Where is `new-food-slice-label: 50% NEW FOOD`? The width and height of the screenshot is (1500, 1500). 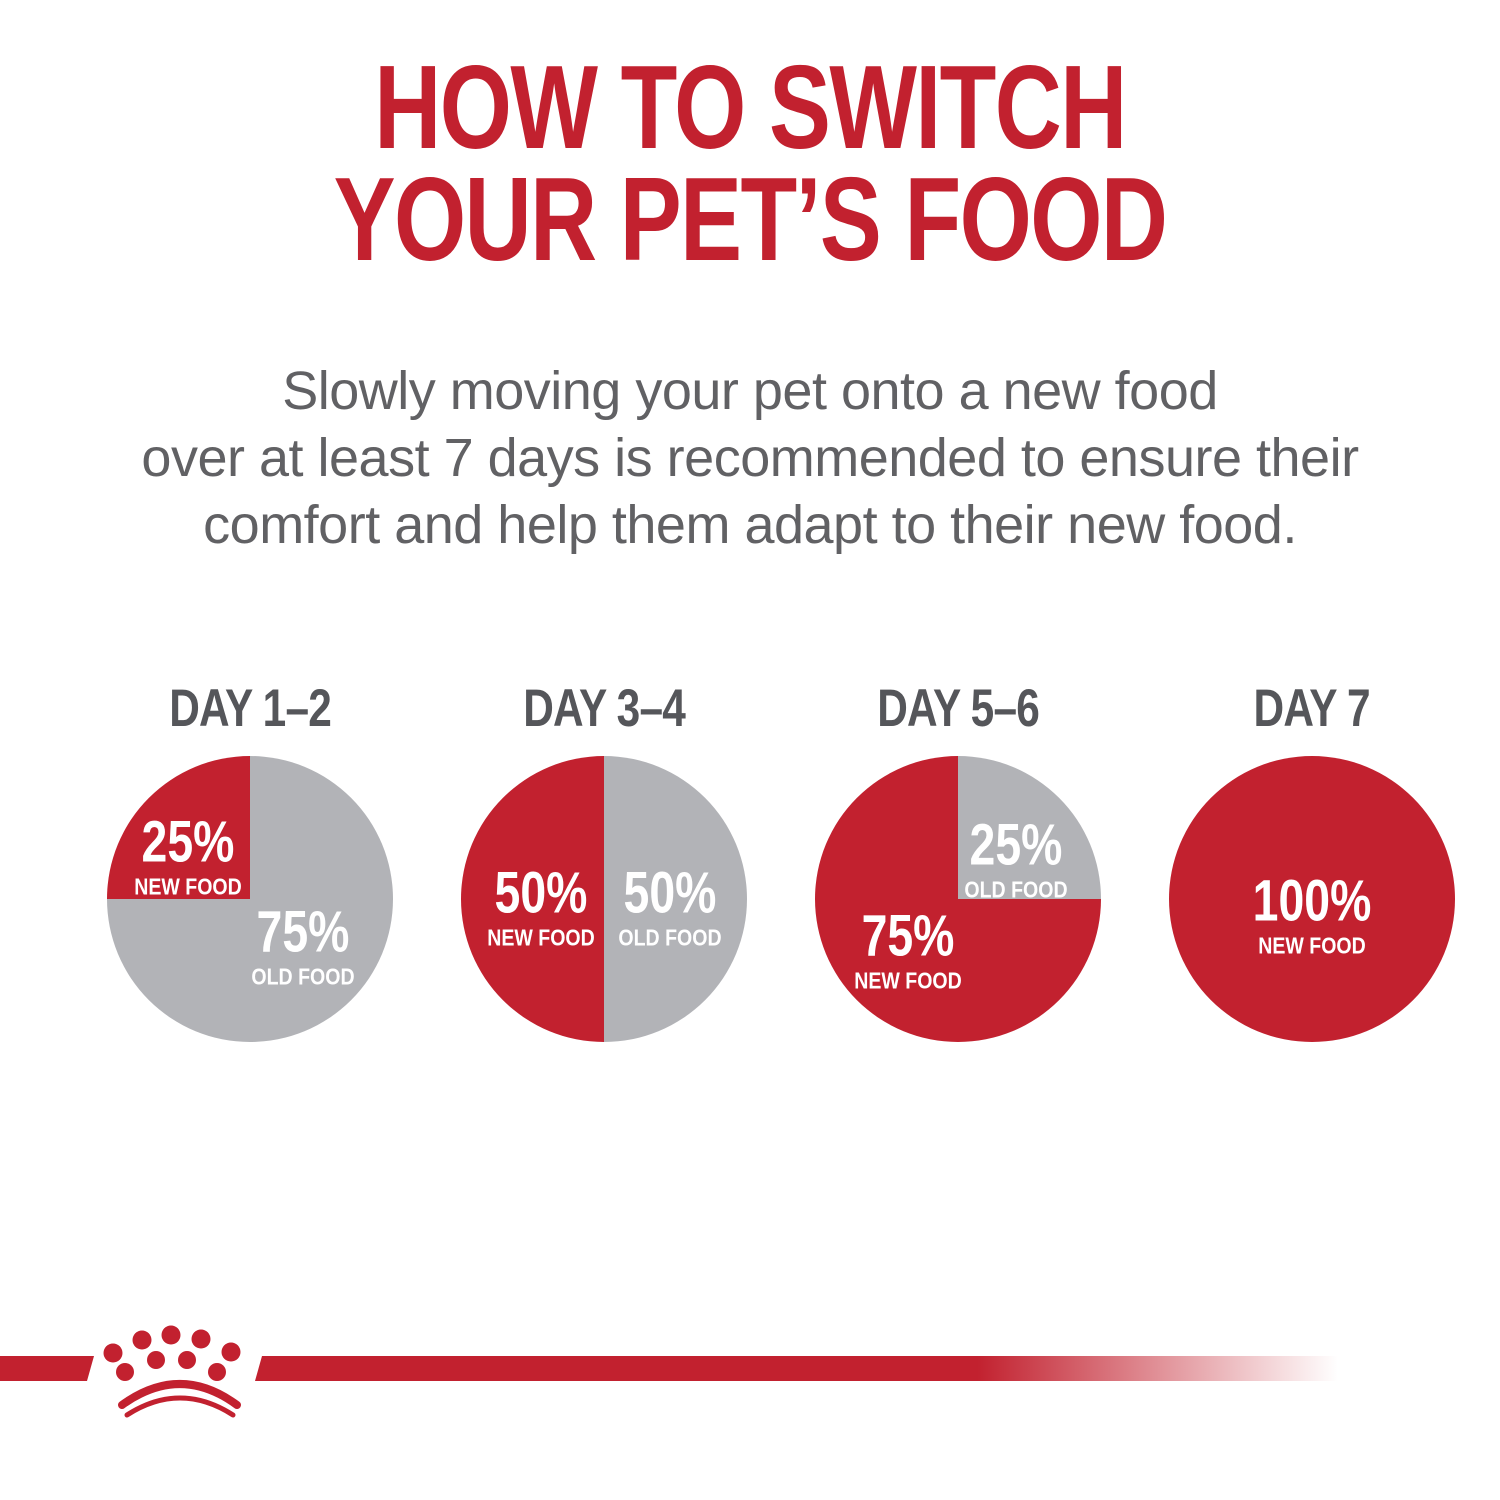 new-food-slice-label: 50% NEW FOOD is located at coordinates (541, 905).